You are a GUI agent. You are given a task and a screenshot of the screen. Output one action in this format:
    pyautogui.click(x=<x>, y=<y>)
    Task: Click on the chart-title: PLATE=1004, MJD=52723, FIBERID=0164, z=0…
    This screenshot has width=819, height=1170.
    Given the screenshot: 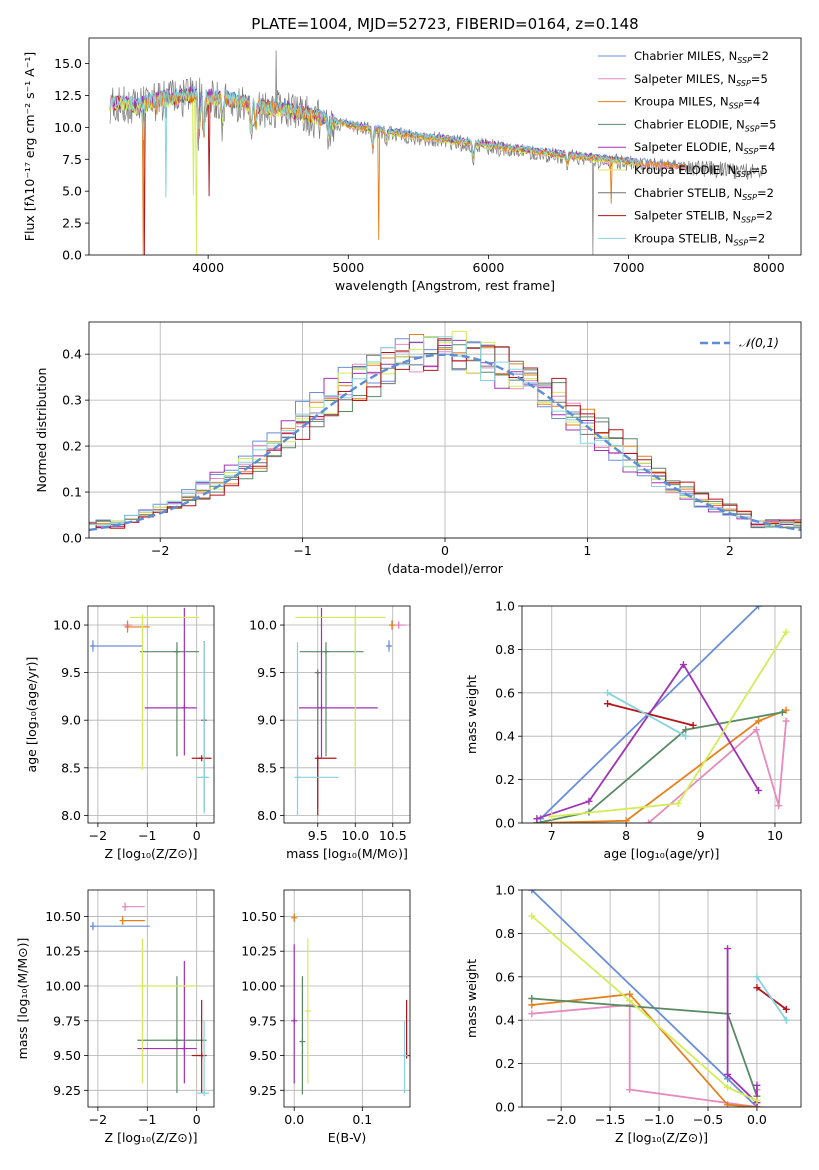 What is the action you would take?
    pyautogui.click(x=444, y=24)
    